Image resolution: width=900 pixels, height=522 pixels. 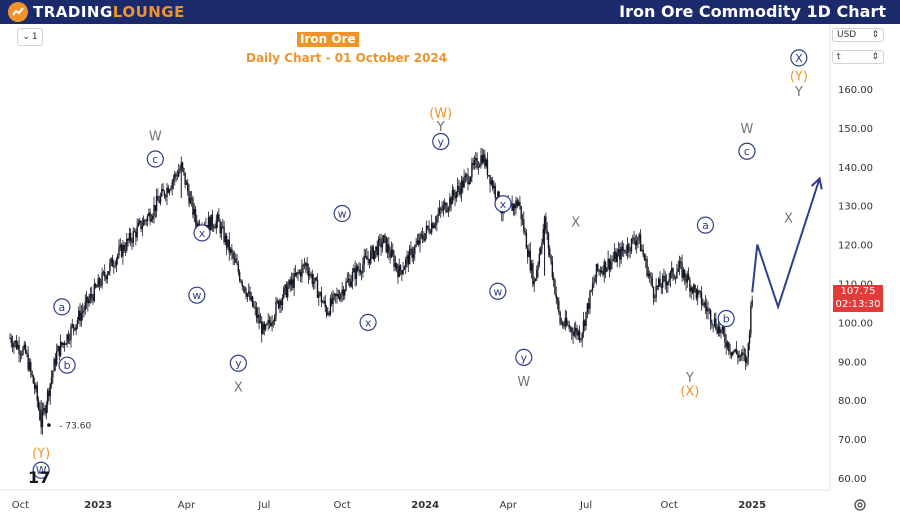 What do you see at coordinates (852, 479) in the screenshot?
I see `y-tick-label: 60.00` at bounding box center [852, 479].